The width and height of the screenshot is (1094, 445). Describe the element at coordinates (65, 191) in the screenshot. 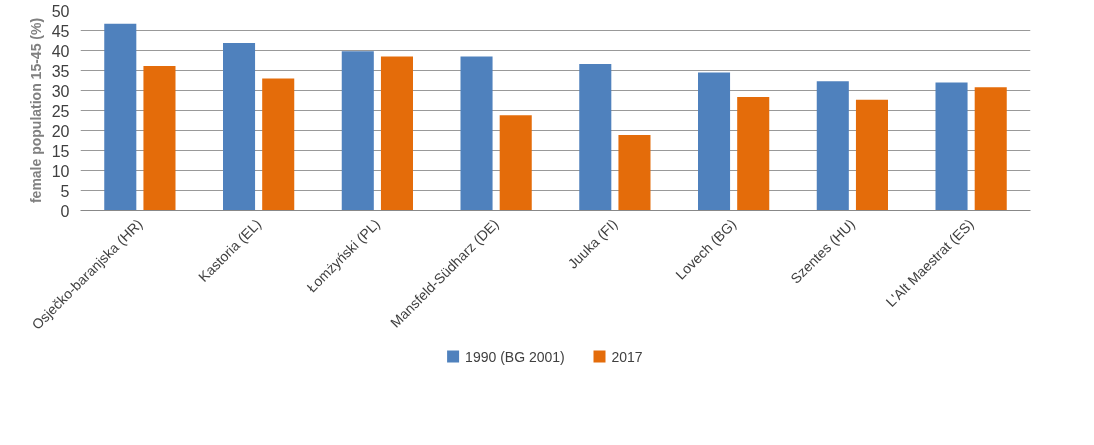

I see `y-tick-label: 5` at that location.